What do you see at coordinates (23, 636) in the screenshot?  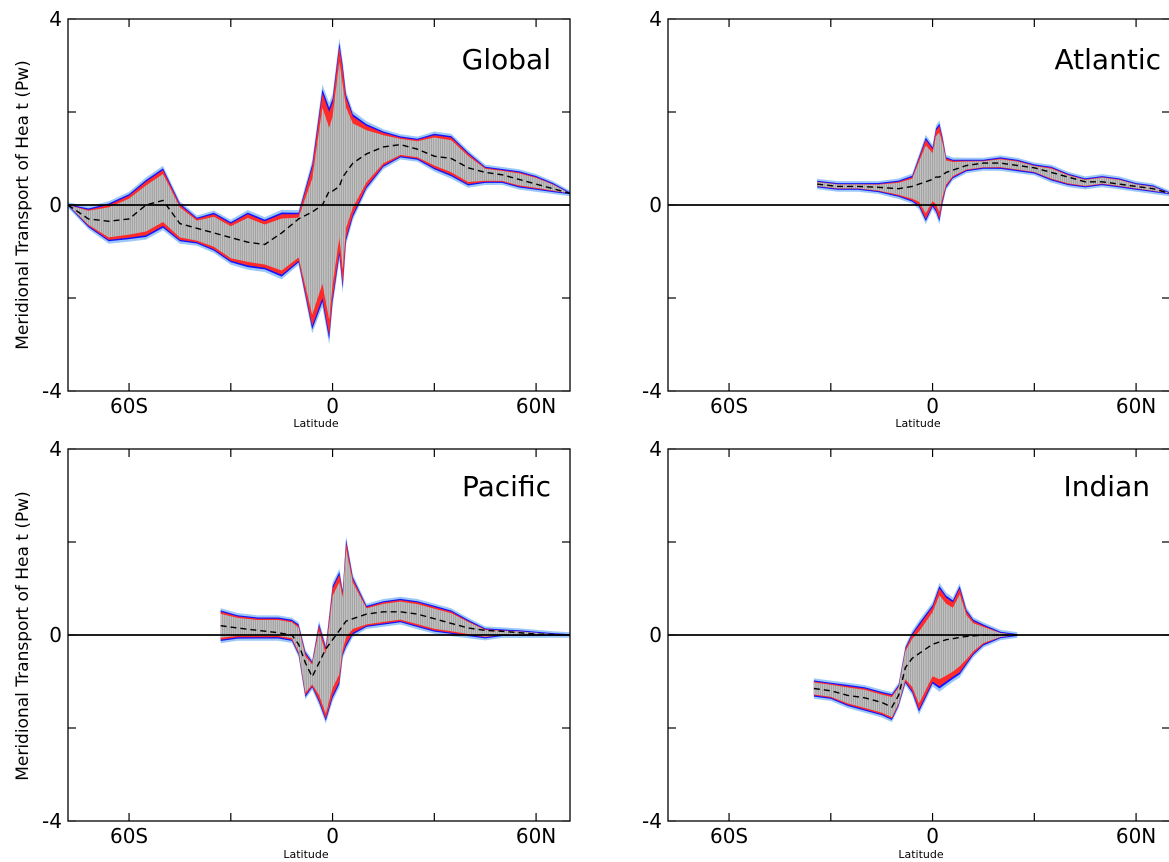 I see `y-axis-title-bottom: Meridional Transport of Hea t (Pw)` at bounding box center [23, 636].